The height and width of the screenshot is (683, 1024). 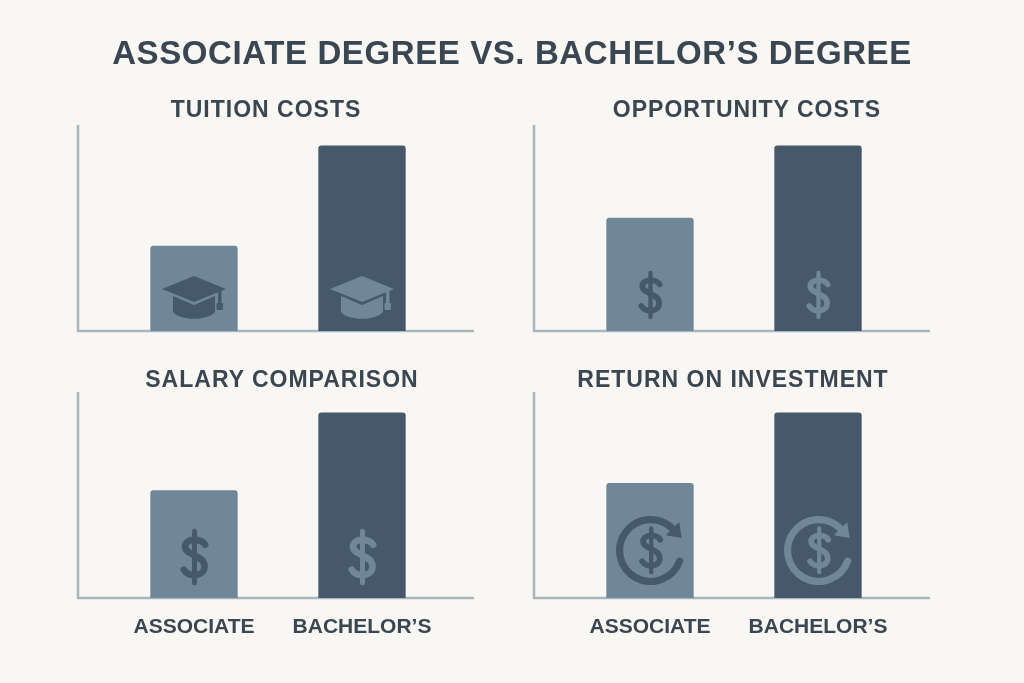 I want to click on chart-title: TUITION COSTS, so click(x=266, y=109).